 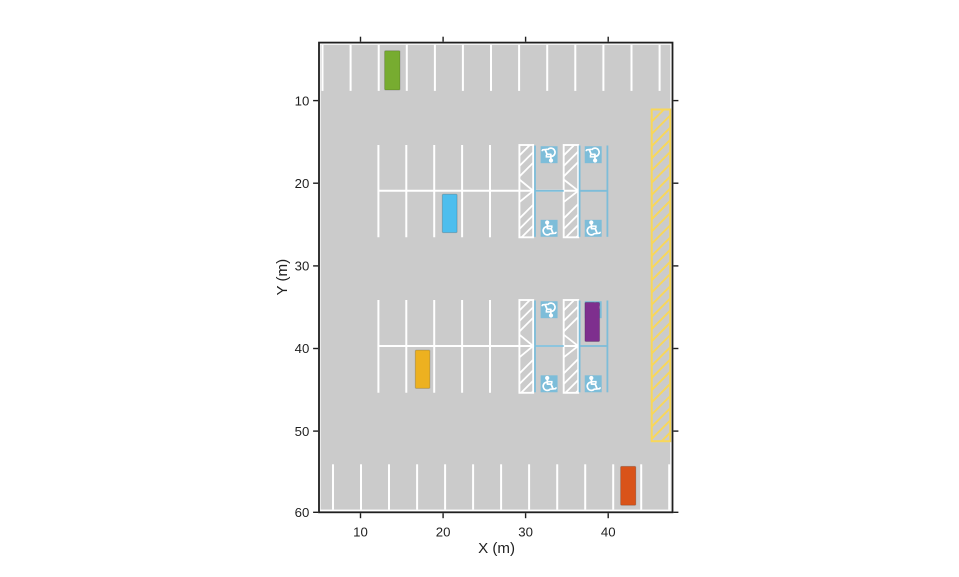 I want to click on svg-text: 60, so click(x=302, y=512).